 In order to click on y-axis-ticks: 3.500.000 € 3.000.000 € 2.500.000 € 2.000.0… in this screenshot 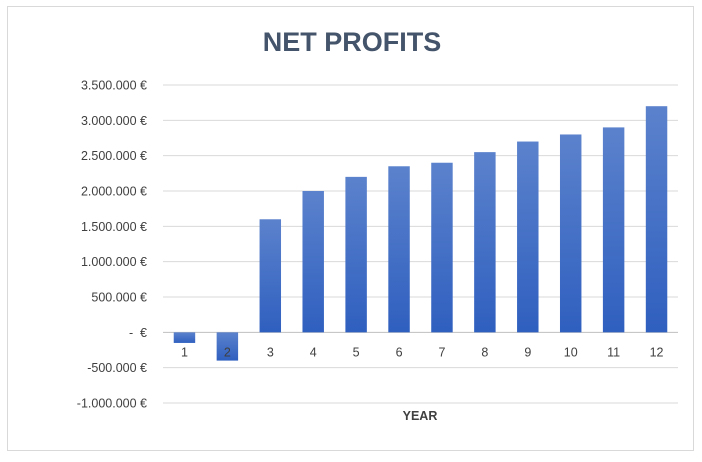, I will do `click(112, 245)`.